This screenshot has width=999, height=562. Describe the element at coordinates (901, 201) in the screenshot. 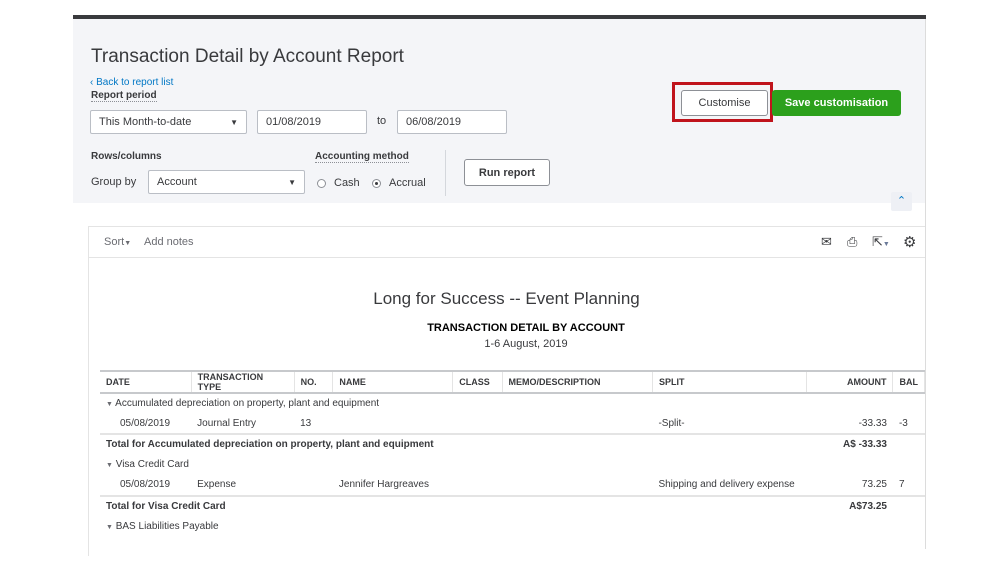

I see `collapse-chevron-up-icon: ⌃` at that location.